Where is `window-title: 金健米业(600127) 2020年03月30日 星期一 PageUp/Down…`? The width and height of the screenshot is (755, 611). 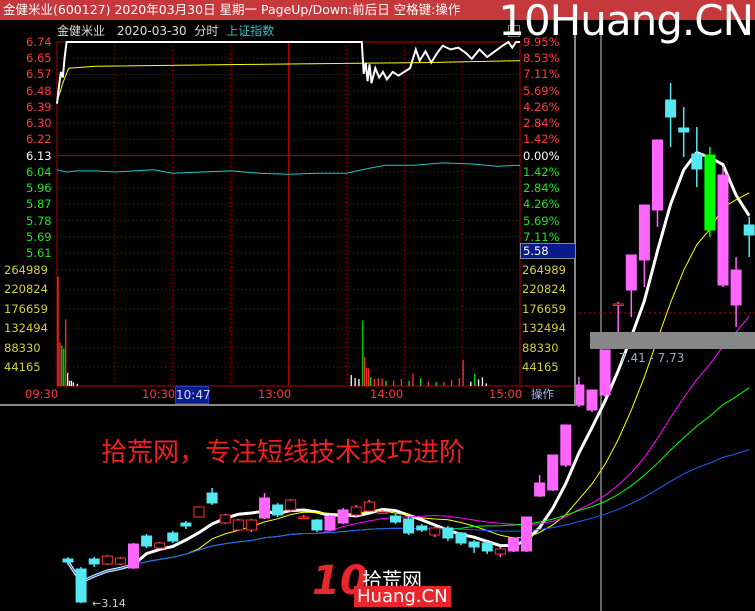
window-title: 金健米业(600127) 2020年03月30日 星期一 PageUp/Down… is located at coordinates (377, 10).